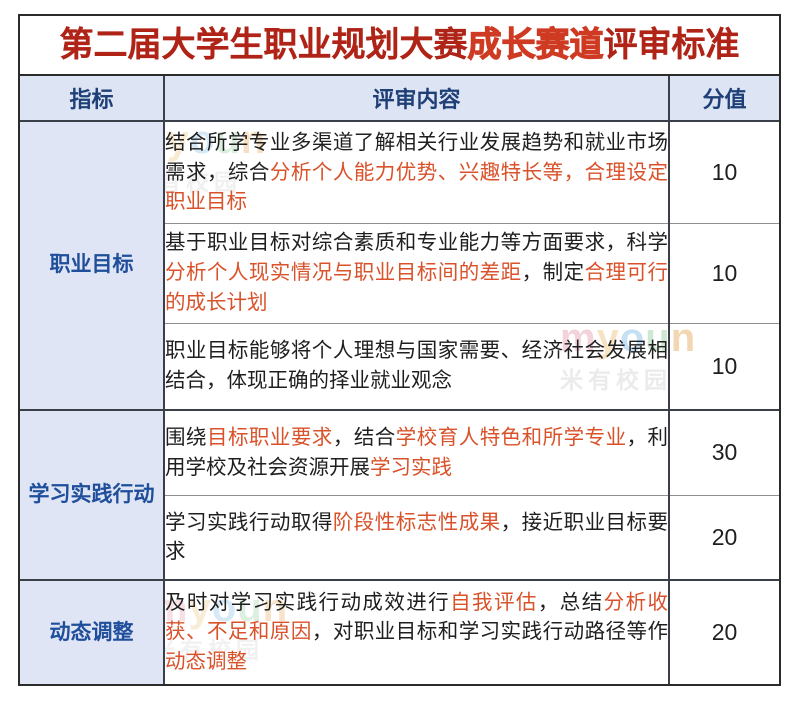 The height and width of the screenshot is (703, 799). I want to click on plain-text: ，利用学校及社会资源开展, so click(417, 452).